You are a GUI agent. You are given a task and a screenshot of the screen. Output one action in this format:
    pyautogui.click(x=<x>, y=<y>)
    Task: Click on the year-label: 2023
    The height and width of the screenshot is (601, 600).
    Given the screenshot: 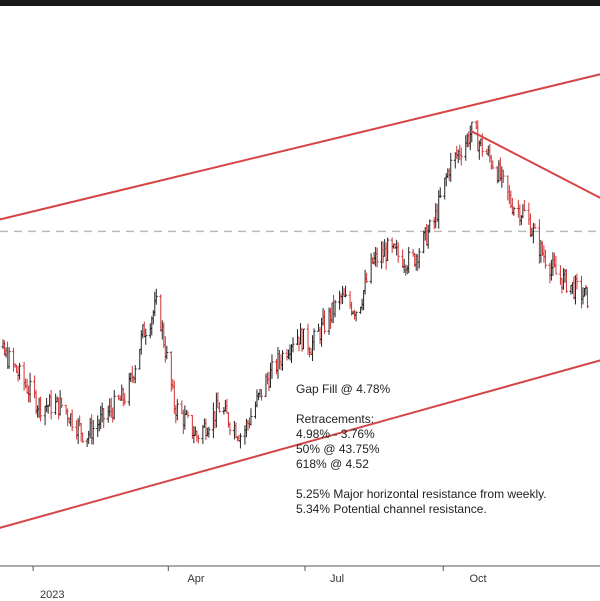 What is the action you would take?
    pyautogui.click(x=52, y=595)
    